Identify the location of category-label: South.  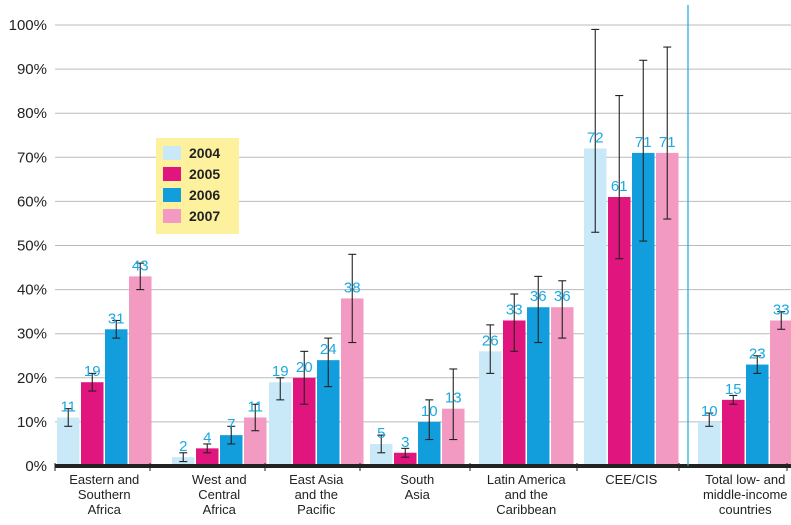
(417, 479).